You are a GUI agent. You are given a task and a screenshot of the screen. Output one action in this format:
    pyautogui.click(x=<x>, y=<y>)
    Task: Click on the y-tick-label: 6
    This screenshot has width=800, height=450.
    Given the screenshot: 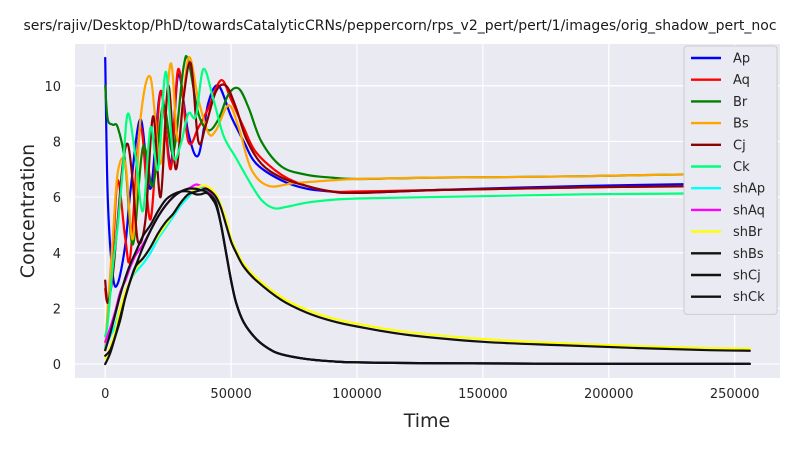 What is the action you would take?
    pyautogui.click(x=57, y=198)
    